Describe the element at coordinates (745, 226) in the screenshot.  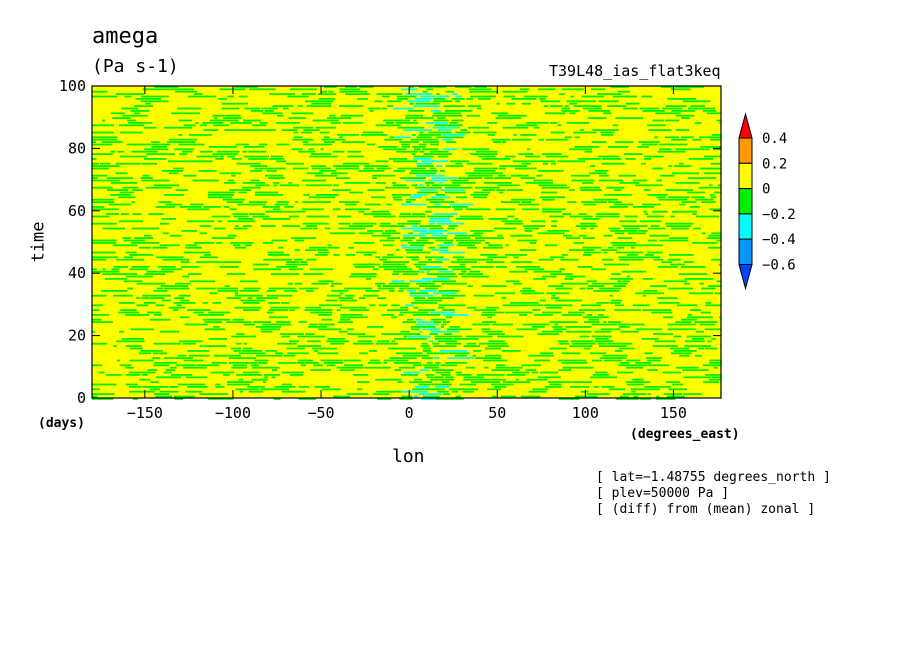
I see `colorbar-segment` at that location.